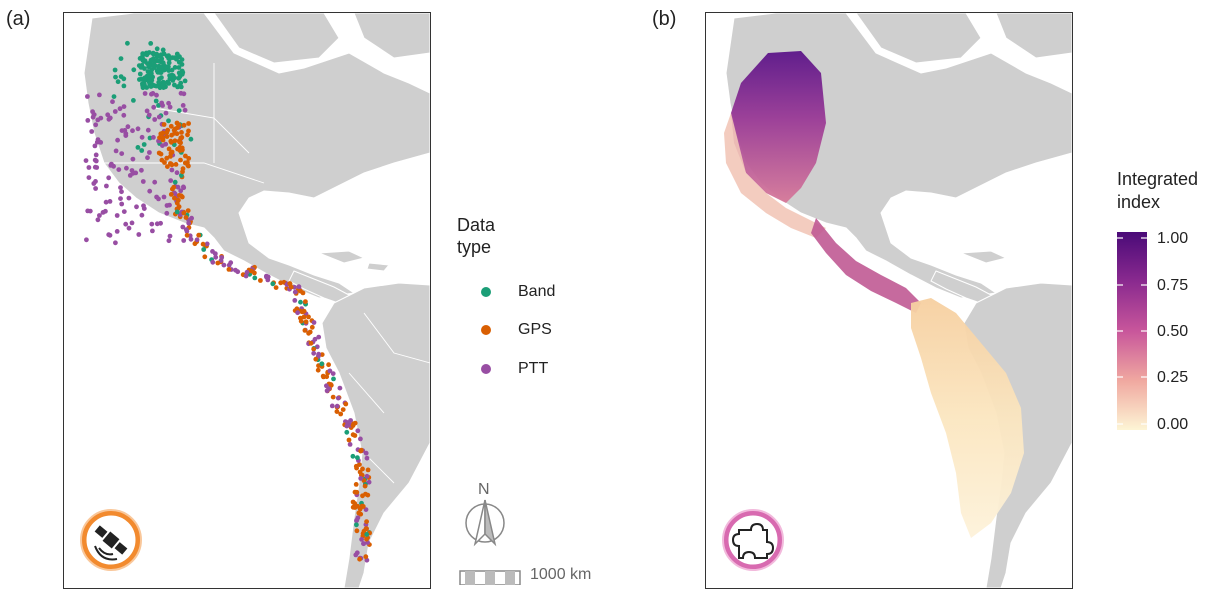  What do you see at coordinates (664, 19) in the screenshot?
I see `panel-b-label: (b)` at bounding box center [664, 19].